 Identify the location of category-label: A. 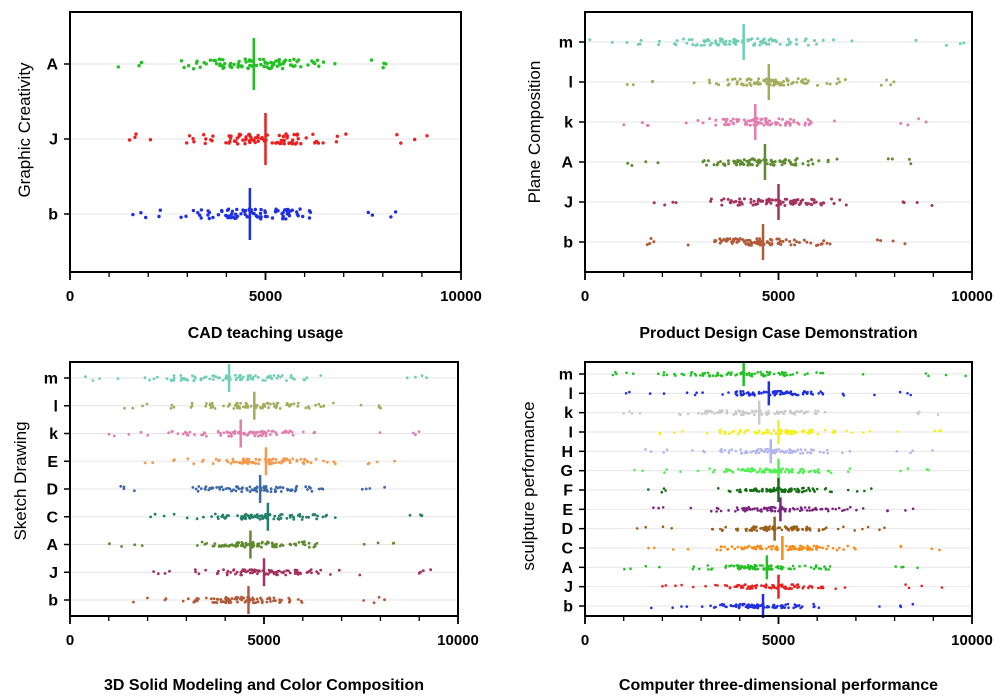
(567, 568).